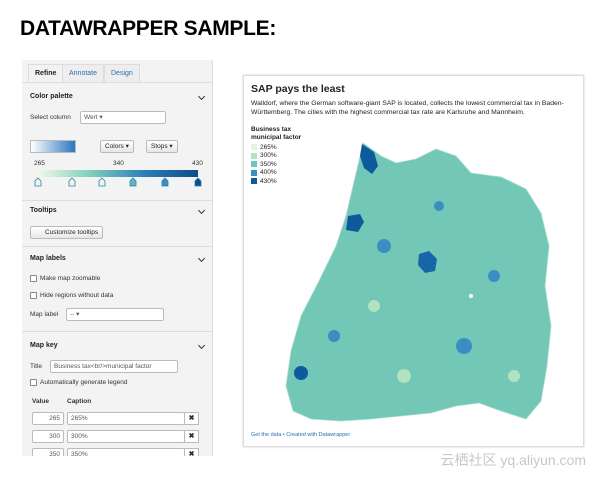 Image resolution: width=598 pixels, height=478 pixels. I want to click on section-title: Tooltips, so click(118, 210).